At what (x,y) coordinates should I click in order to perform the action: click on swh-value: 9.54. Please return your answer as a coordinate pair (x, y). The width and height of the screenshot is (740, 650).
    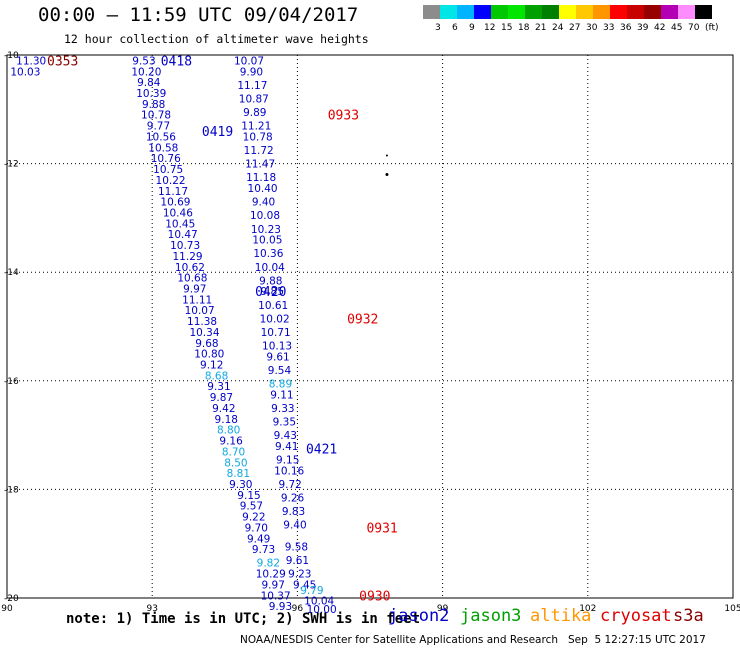
    Looking at the image, I should click on (280, 371).